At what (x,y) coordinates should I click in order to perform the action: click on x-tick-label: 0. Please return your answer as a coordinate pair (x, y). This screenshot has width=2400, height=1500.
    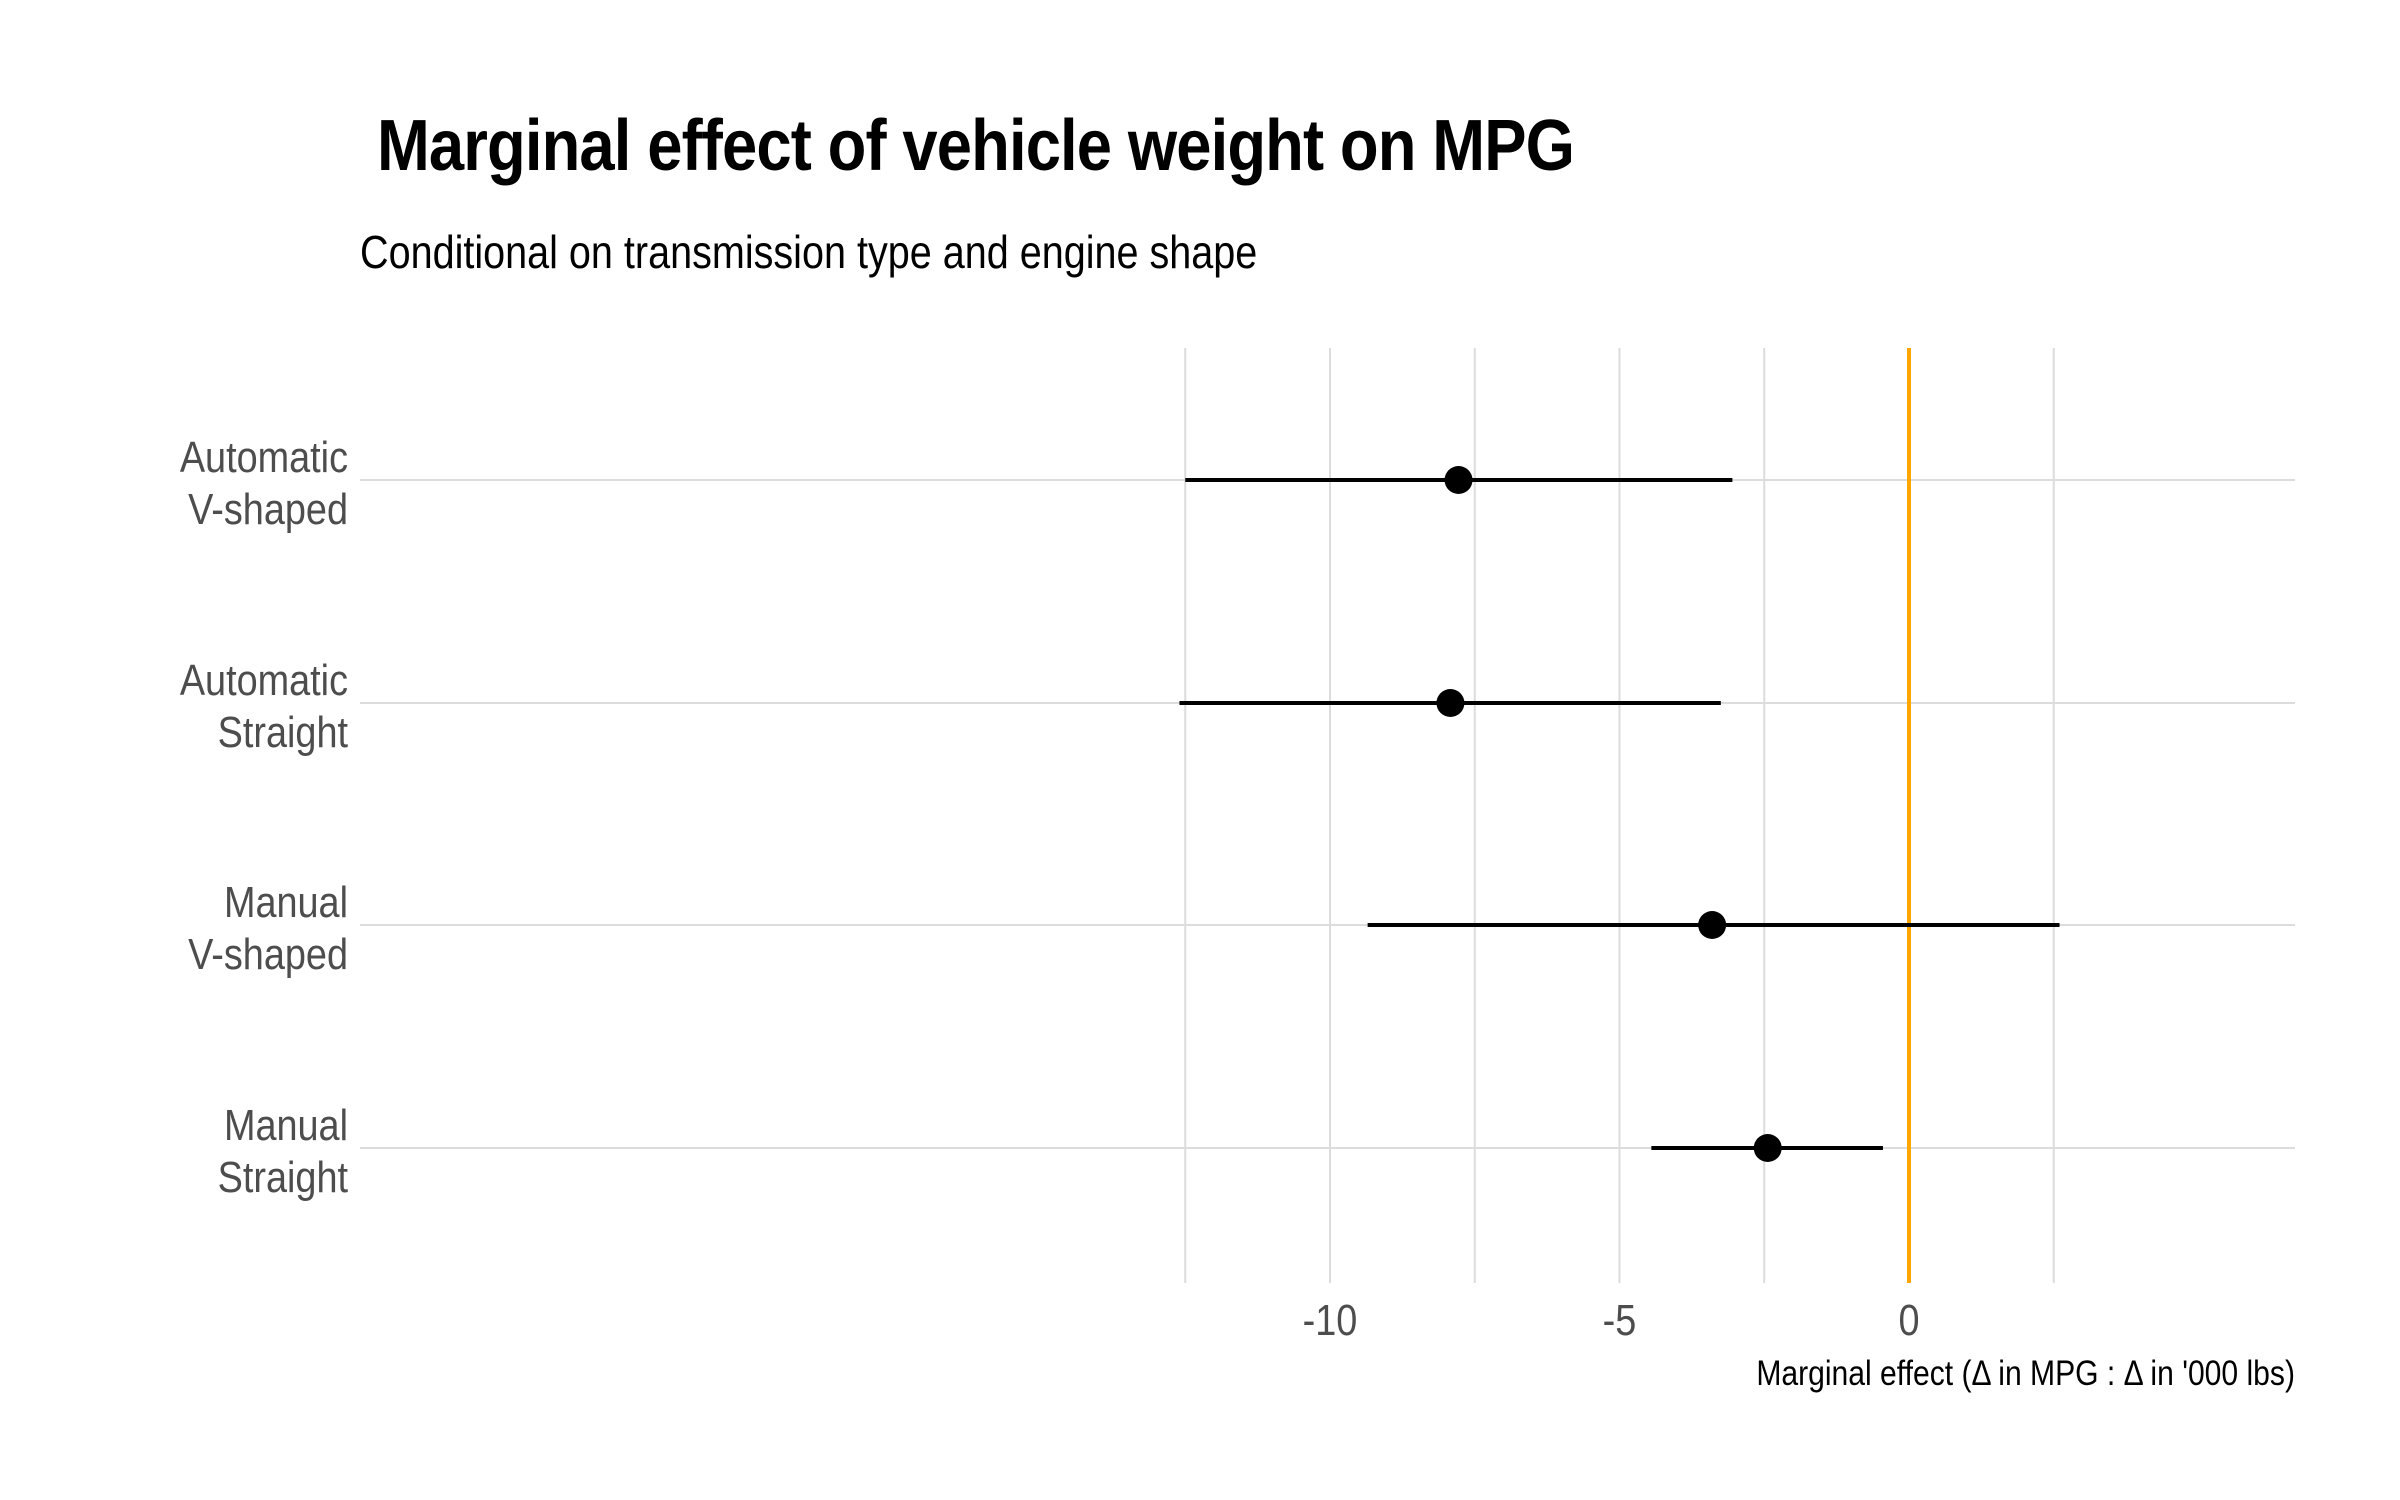
    Looking at the image, I should click on (1908, 1319).